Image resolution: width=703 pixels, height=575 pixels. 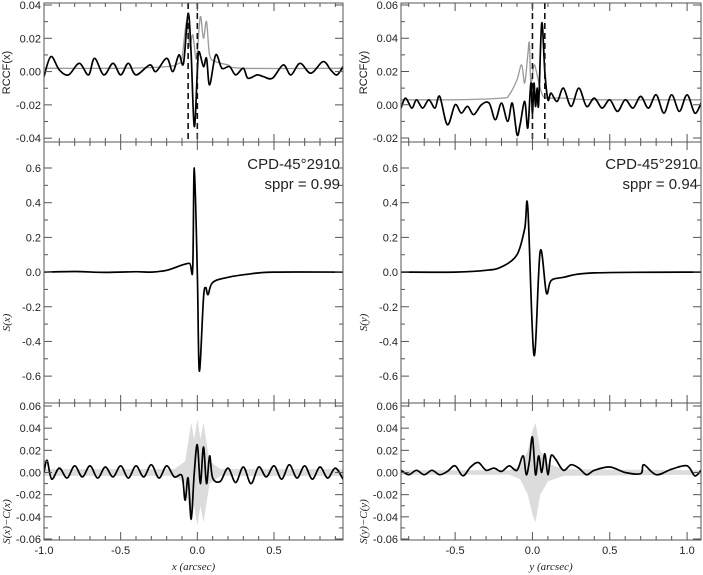 What do you see at coordinates (686, 551) in the screenshot?
I see `x-tick-label: 1.0` at bounding box center [686, 551].